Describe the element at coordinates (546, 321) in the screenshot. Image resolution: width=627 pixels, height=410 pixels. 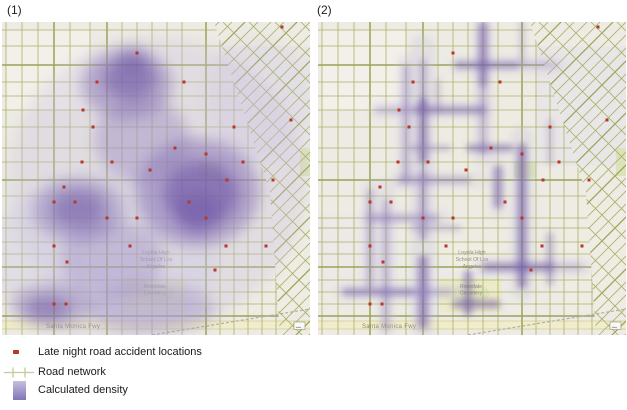
I see `rail-line` at that location.